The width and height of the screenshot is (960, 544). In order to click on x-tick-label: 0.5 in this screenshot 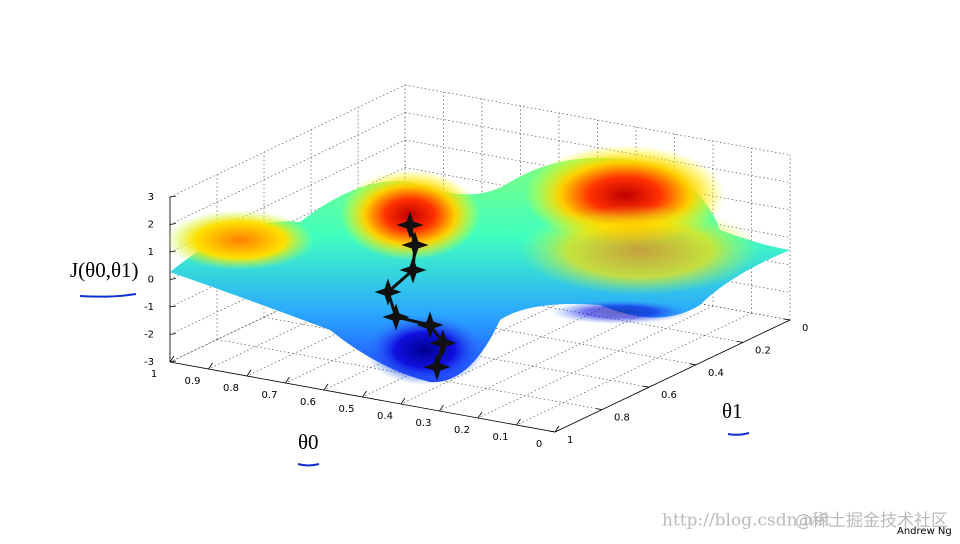, I will do `click(347, 409)`.